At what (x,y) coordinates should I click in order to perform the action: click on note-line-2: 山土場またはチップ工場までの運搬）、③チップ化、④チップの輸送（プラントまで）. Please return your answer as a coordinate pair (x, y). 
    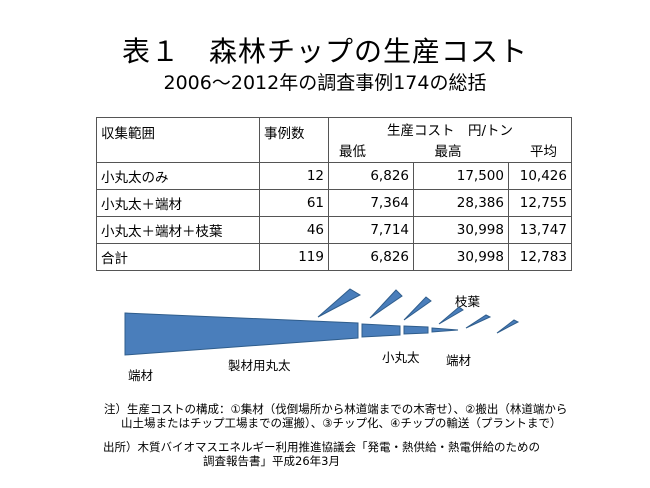
    Looking at the image, I should click on (341, 423).